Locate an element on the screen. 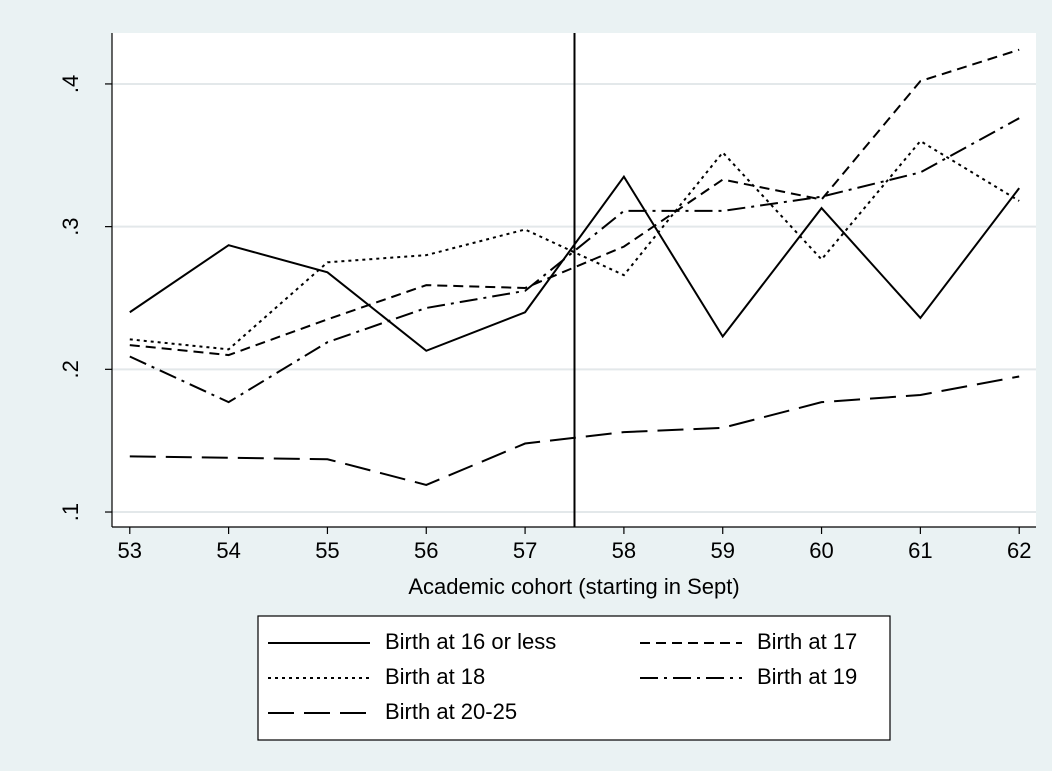 The width and height of the screenshot is (1052, 771). x-tick-label: 53 is located at coordinates (130, 550).